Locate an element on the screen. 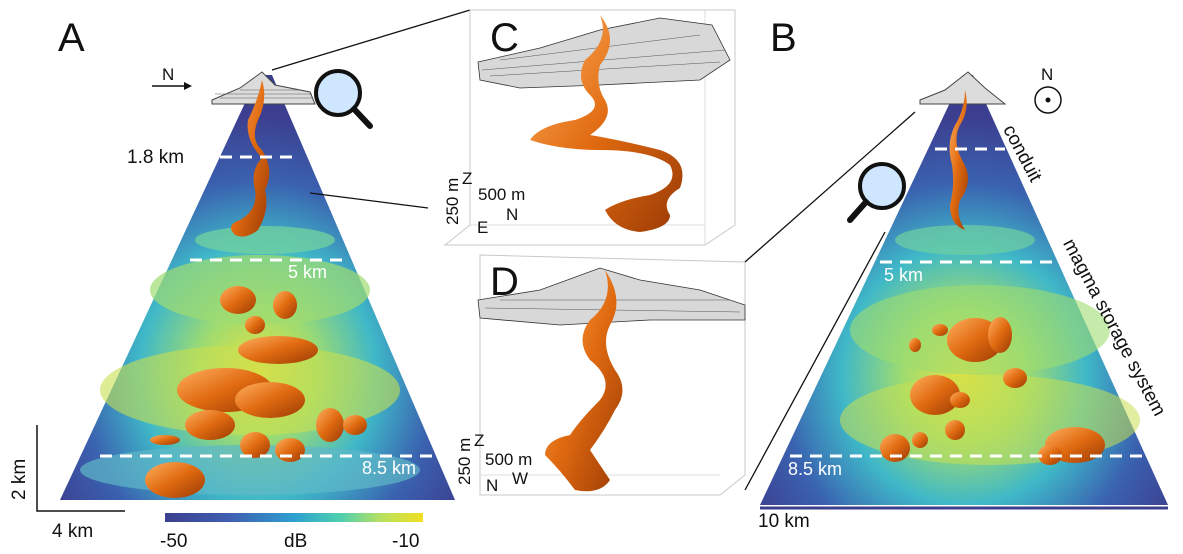  north-label-b: N is located at coordinates (1047, 74).